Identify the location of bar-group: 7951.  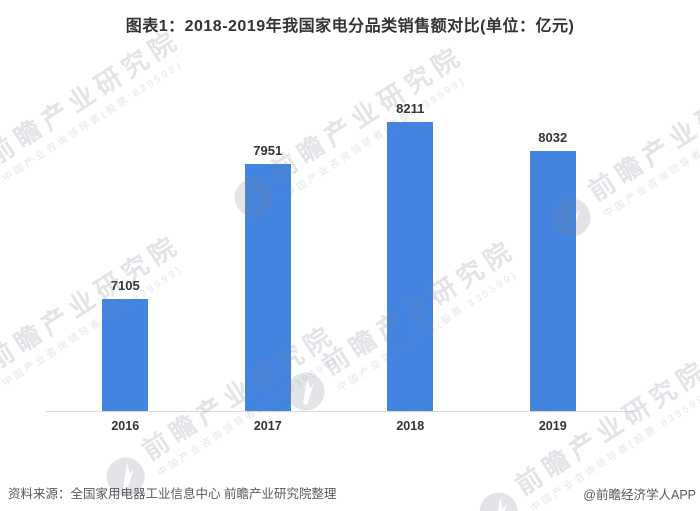
(268, 247).